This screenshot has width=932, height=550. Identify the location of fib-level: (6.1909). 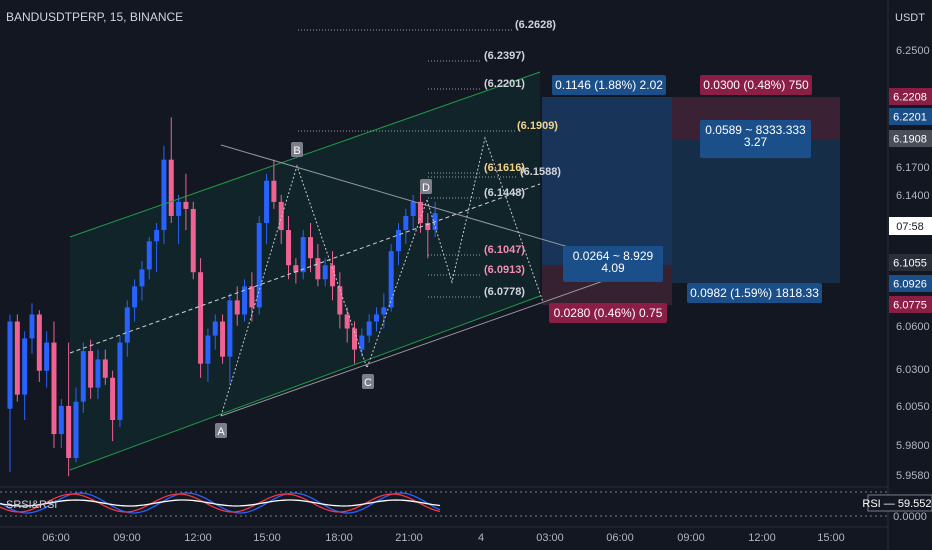
(428, 126).